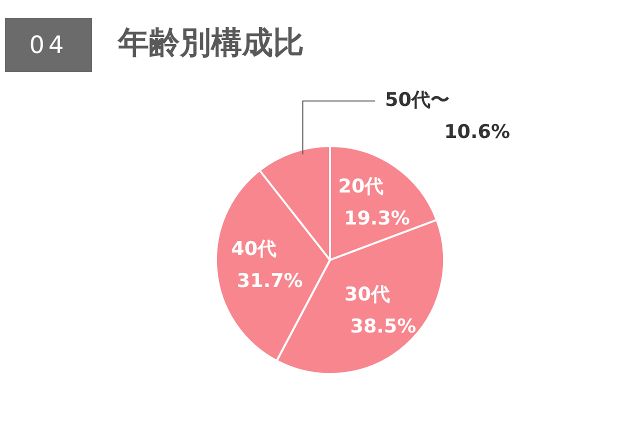 Image resolution: width=640 pixels, height=428 pixels. What do you see at coordinates (477, 131) in the screenshot?
I see `data-label: 10.6%` at bounding box center [477, 131].